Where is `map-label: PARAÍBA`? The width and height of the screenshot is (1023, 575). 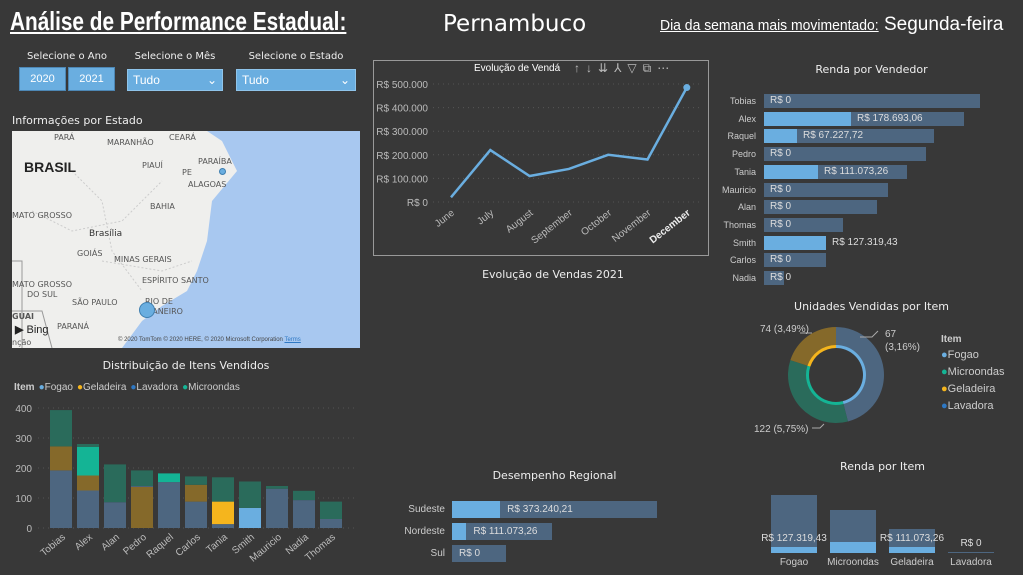 map-label: PARAÍBA is located at coordinates (215, 161).